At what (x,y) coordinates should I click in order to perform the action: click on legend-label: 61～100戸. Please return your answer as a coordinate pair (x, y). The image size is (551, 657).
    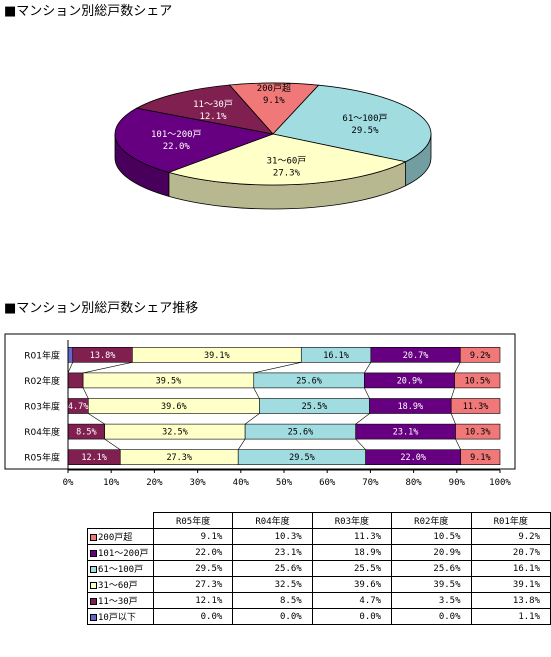
    Looking at the image, I should click on (121, 570).